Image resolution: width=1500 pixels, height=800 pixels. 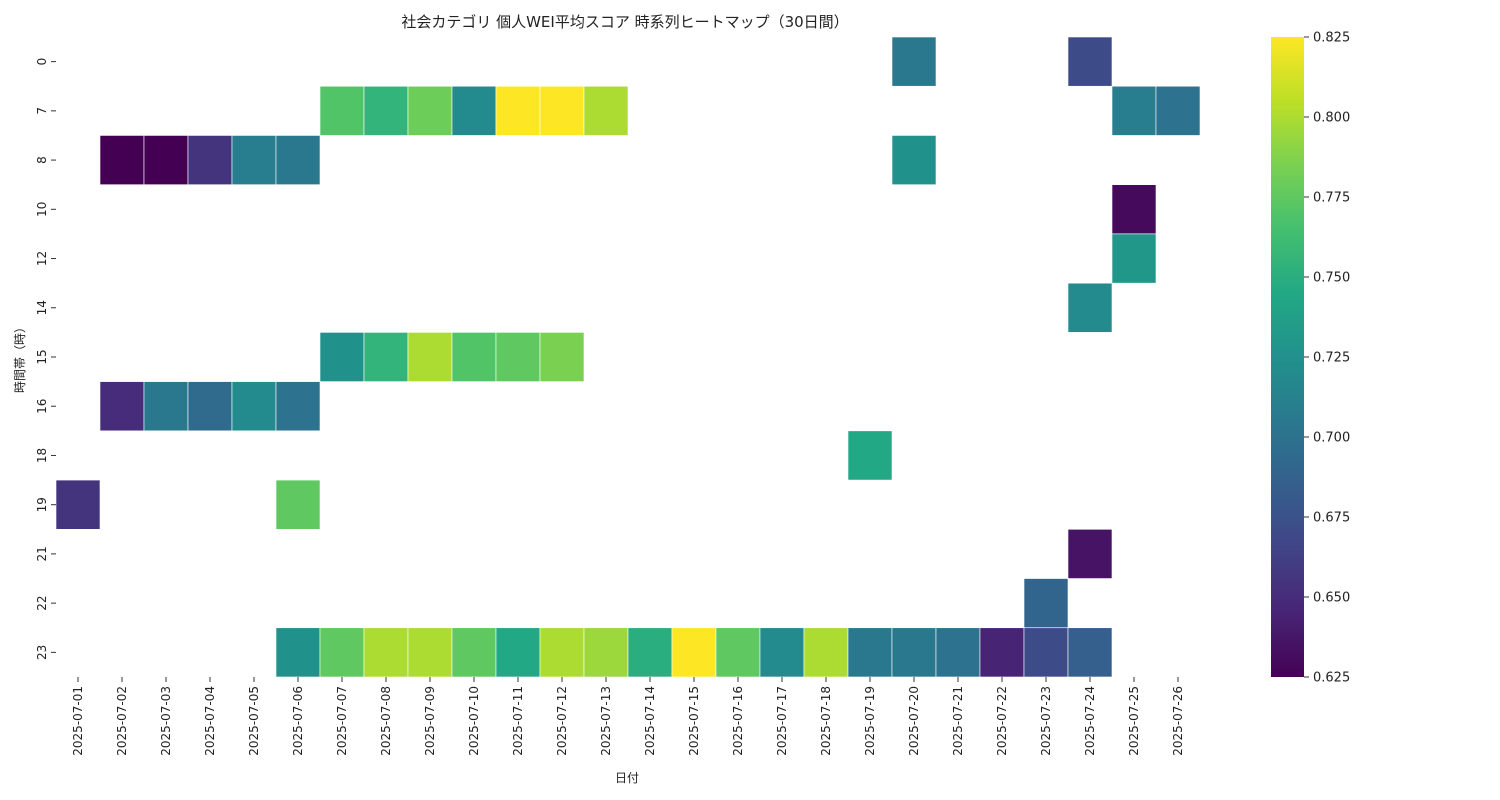 What do you see at coordinates (1178, 721) in the screenshot?
I see `x-tick-label: 2025-07-26` at bounding box center [1178, 721].